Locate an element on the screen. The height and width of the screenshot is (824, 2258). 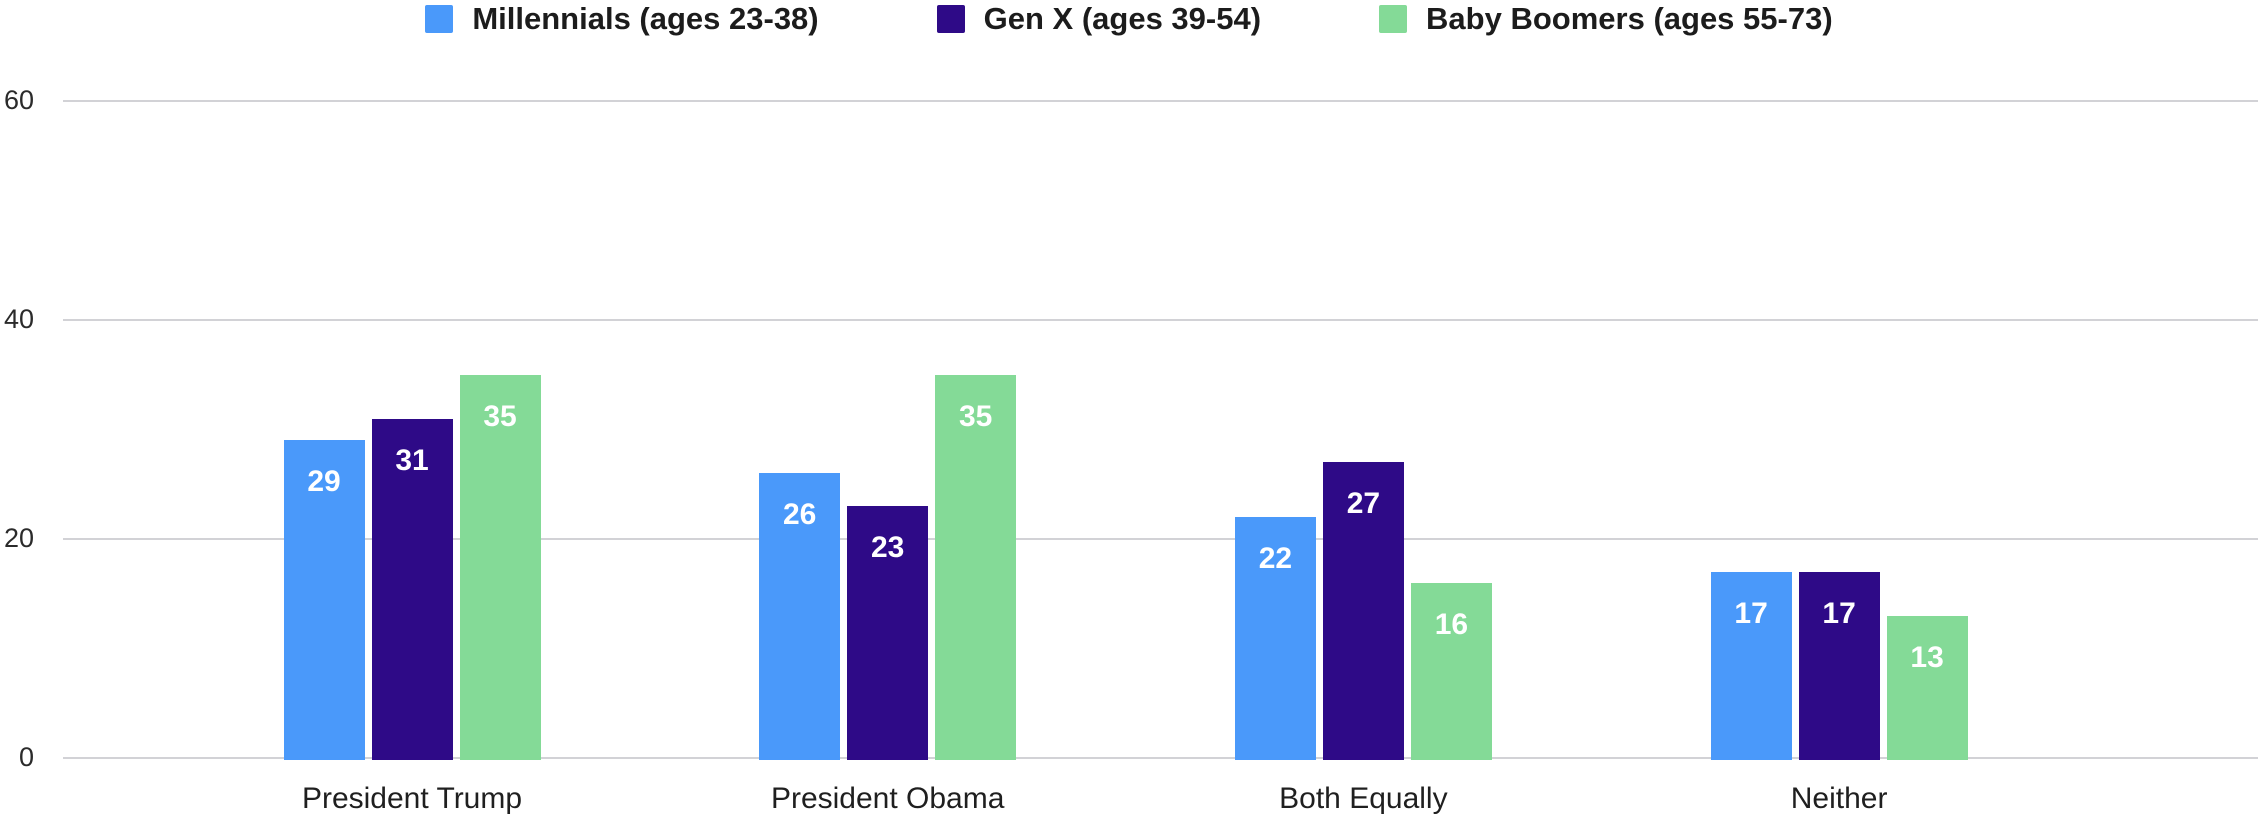
bar-value-label: 27 is located at coordinates (1363, 504).